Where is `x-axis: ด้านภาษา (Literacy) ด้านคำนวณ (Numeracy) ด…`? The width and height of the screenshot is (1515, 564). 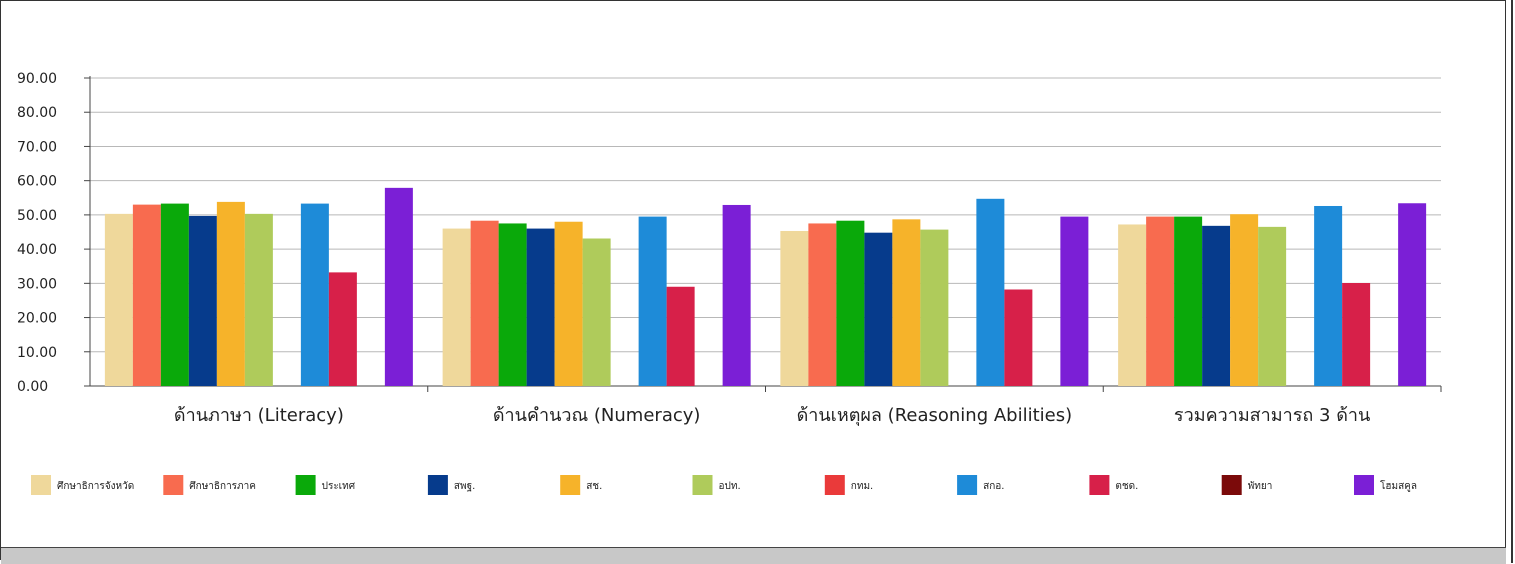
x-axis: ด้านภาษา (Literacy) ด้านคำนวณ (Numeracy) ด… is located at coordinates (808, 406).